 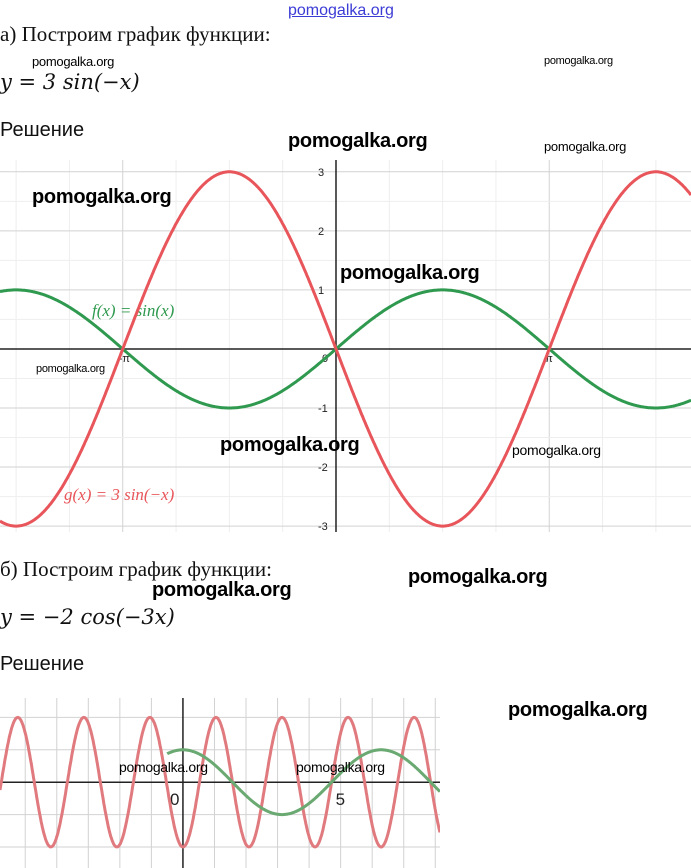 What do you see at coordinates (174, 799) in the screenshot?
I see `x-tick-label: 0` at bounding box center [174, 799].